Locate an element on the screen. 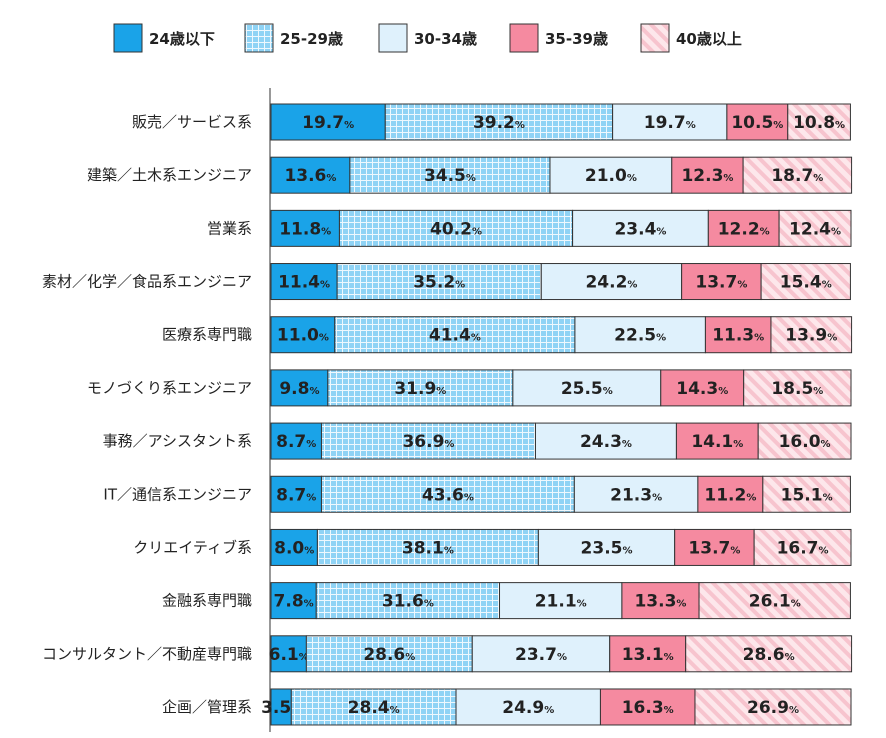 Image resolution: width=886 pixels, height=738 pixels. bar-row: 7.8% 31.6% 21.1% 13.3% 26.1% is located at coordinates (560, 601).